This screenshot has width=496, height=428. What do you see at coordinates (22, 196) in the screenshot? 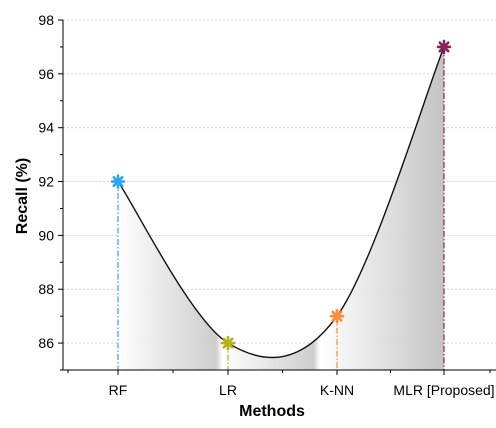
I see `y-axis-title: Recall (%)` at bounding box center [22, 196].